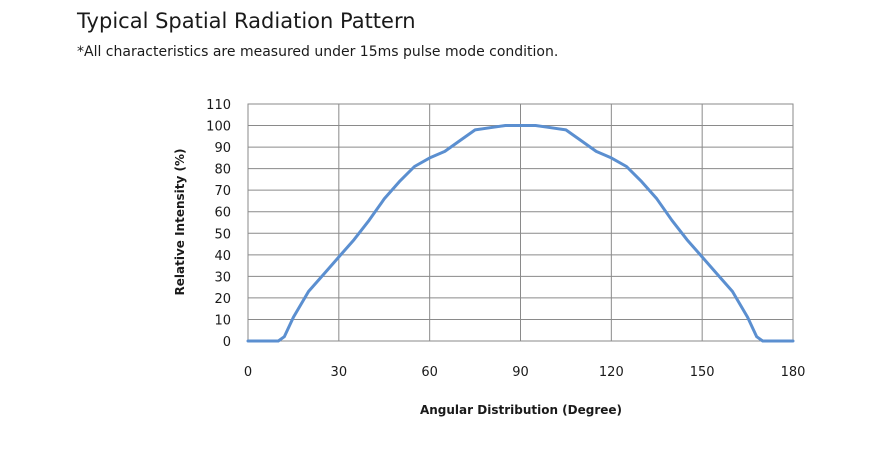 This screenshot has height=470, width=896. What do you see at coordinates (520, 372) in the screenshot?
I see `x-tick-label: 90` at bounding box center [520, 372].